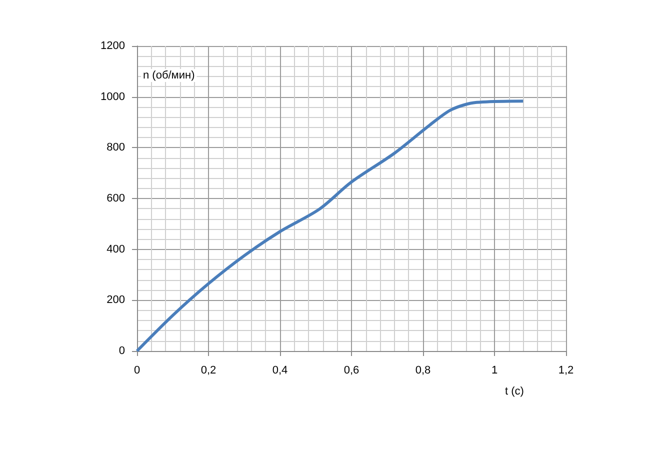 Image resolution: width=655 pixels, height=469 pixels. Describe the element at coordinates (115, 148) in the screenshot. I see `y-tick-label: 800` at that location.